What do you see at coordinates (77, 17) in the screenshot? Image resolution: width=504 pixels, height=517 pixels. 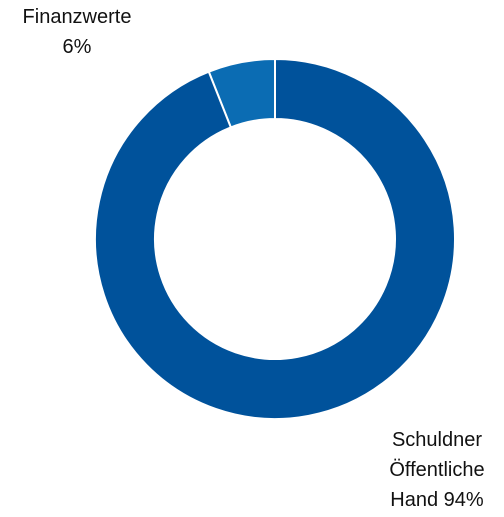 I see `category-label: Finanzwerte` at bounding box center [77, 17].